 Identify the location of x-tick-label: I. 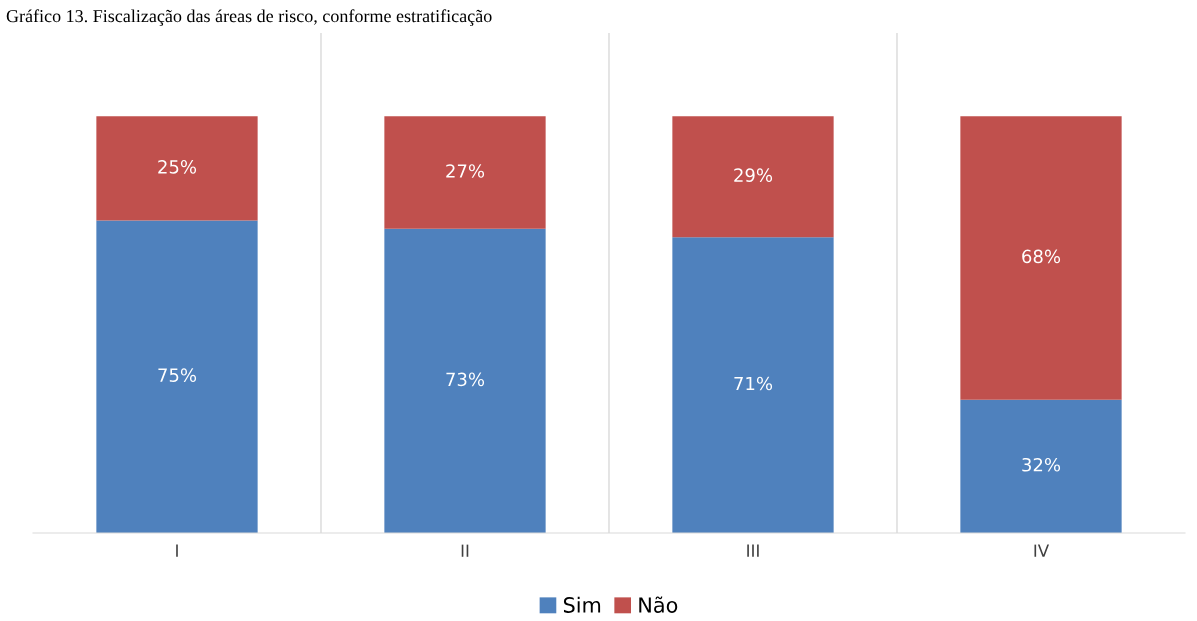
(177, 550).